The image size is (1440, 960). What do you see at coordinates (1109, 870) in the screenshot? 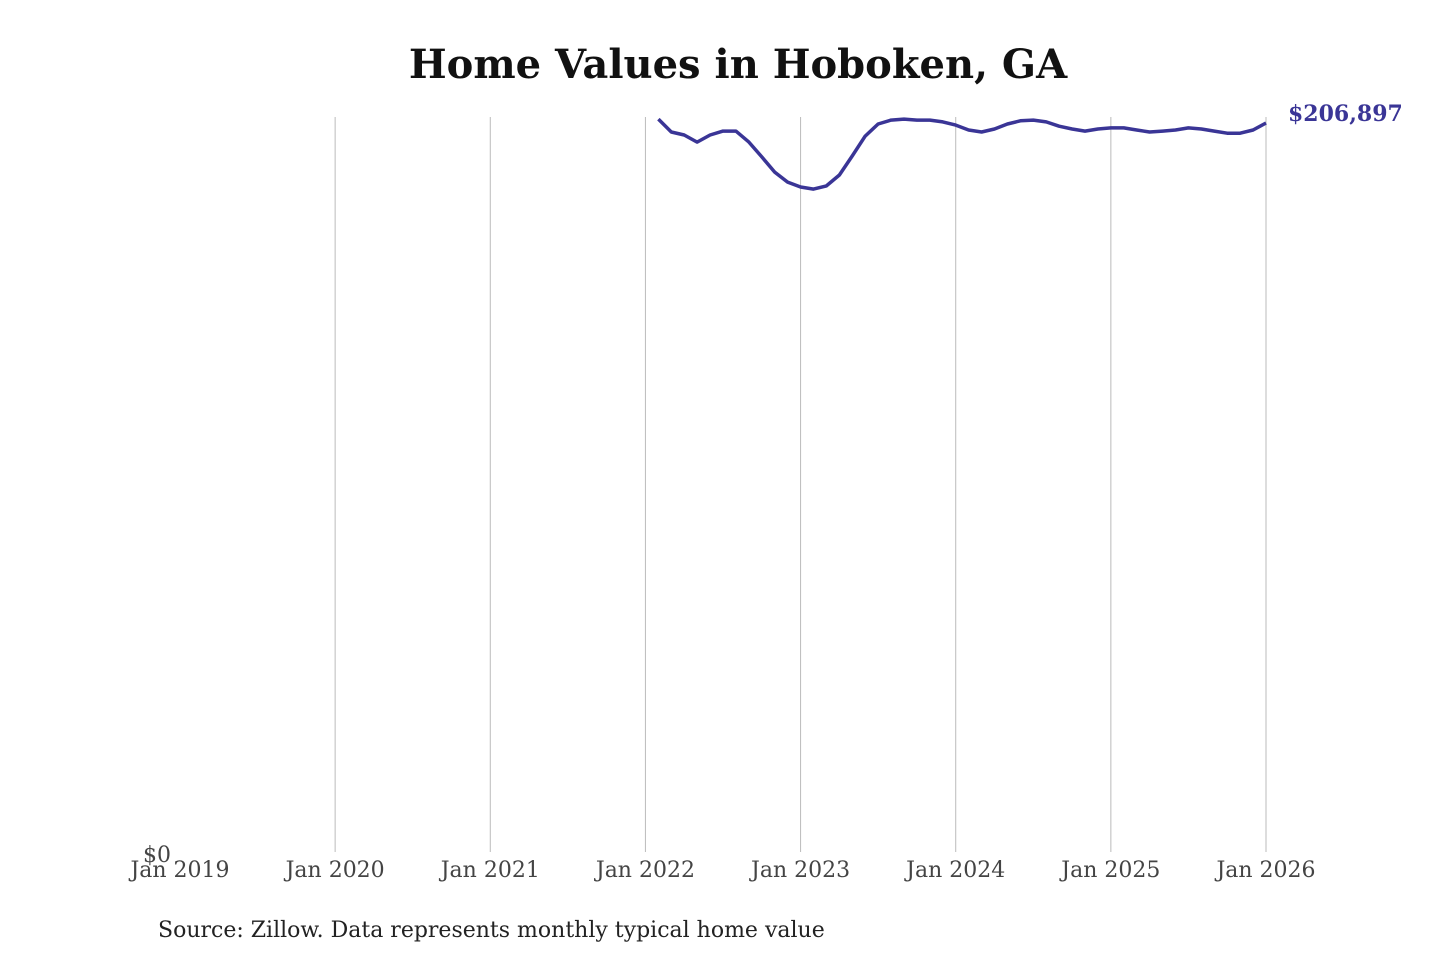
I see `x-tick-label: Jan 2025` at bounding box center [1109, 870].